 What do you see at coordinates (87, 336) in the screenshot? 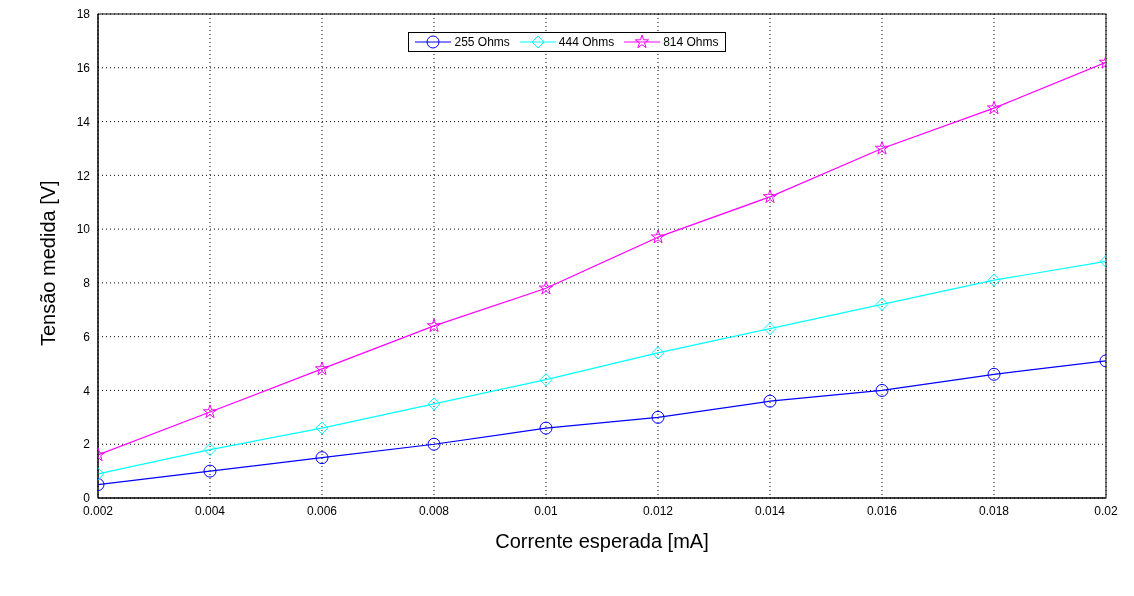
I see `y-tick-label: 6` at bounding box center [87, 336].